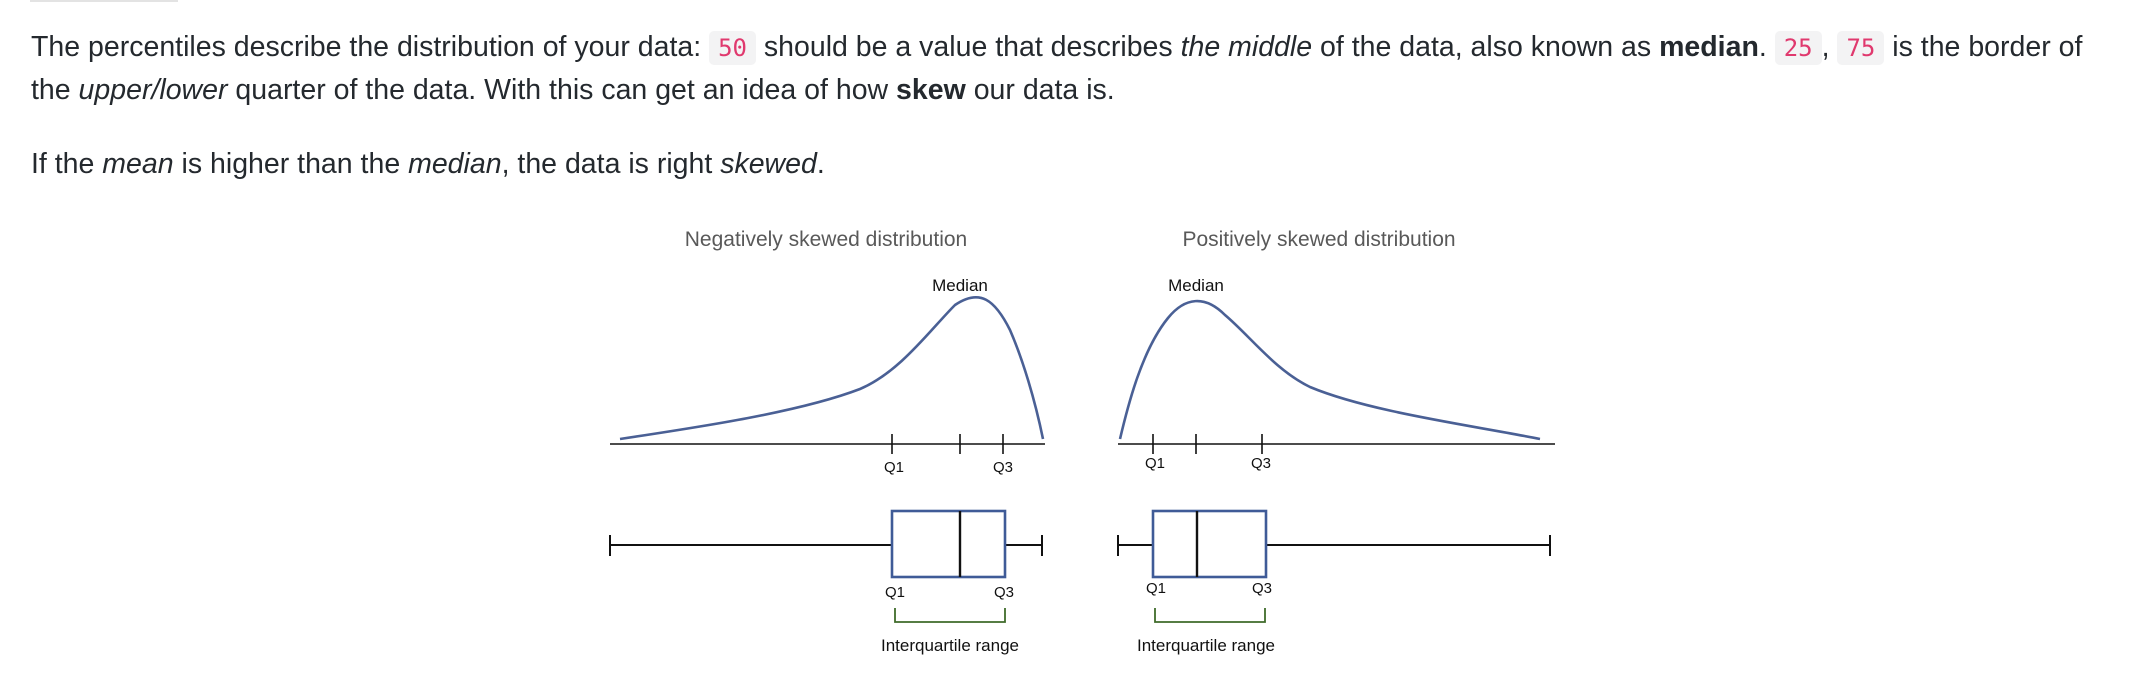  I want to click on text-segment: If the, so click(63, 164).